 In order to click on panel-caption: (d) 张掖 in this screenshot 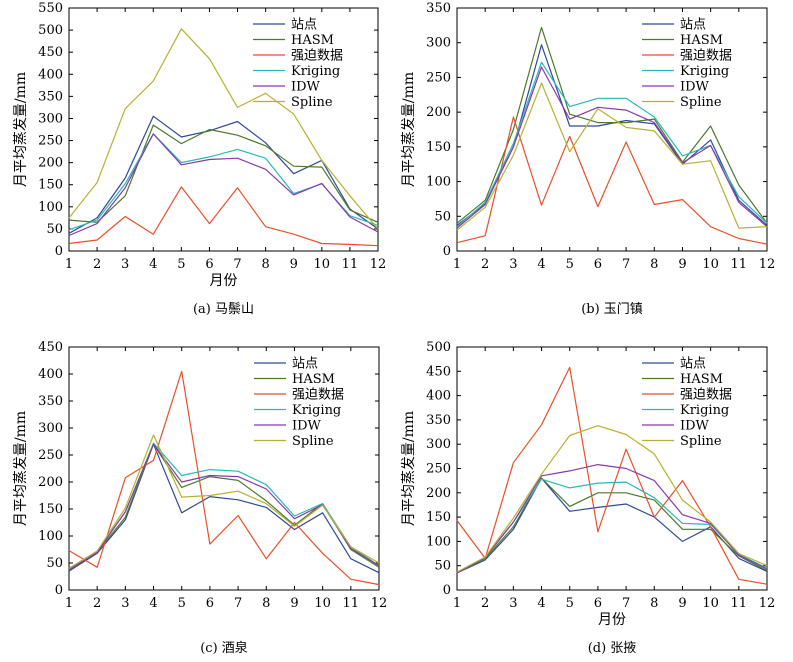, I will do `click(612, 648)`.